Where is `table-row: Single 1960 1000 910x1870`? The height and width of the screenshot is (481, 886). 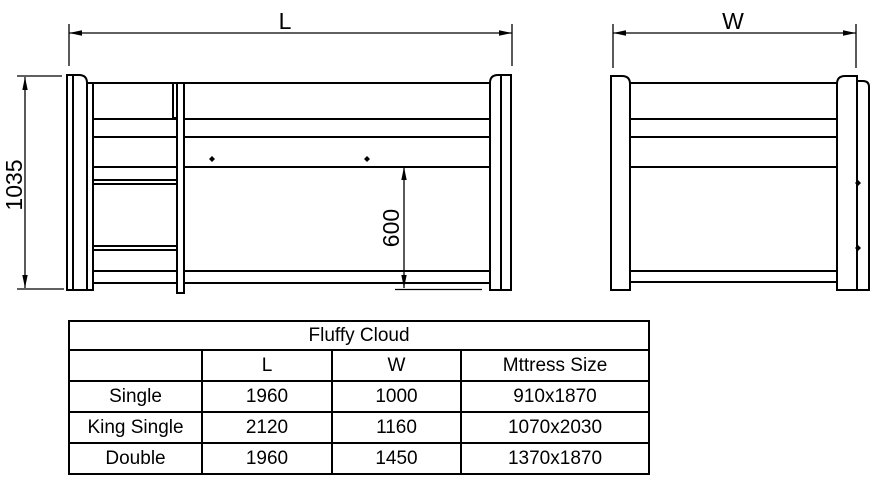 table-row: Single 1960 1000 910x1870 is located at coordinates (359, 396).